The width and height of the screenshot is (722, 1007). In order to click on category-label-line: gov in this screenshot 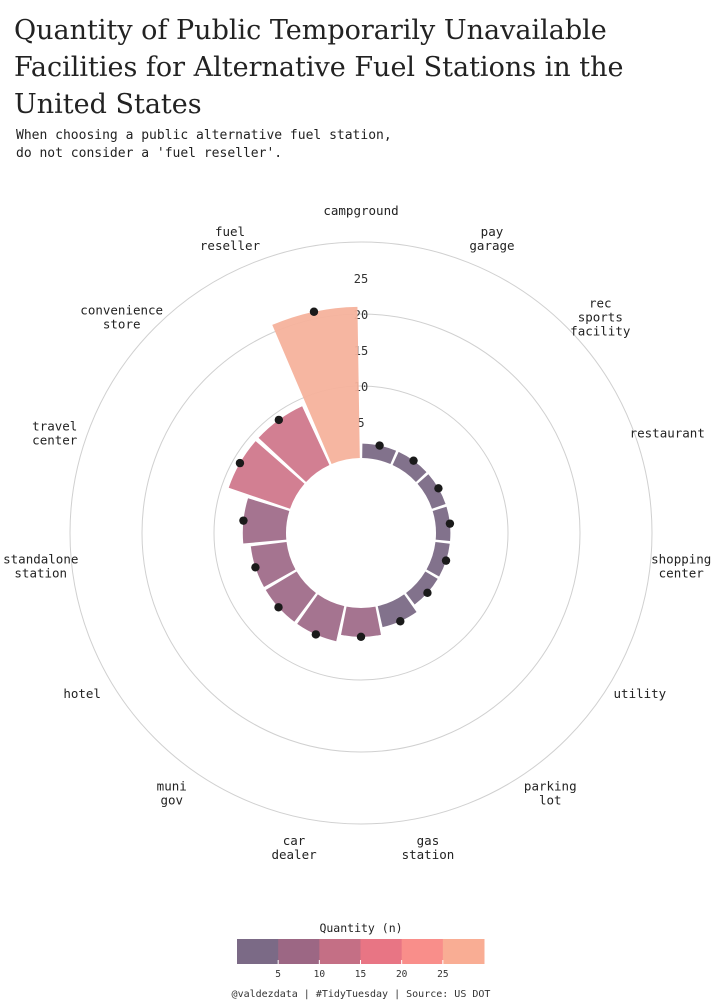, I will do `click(171, 800)`.